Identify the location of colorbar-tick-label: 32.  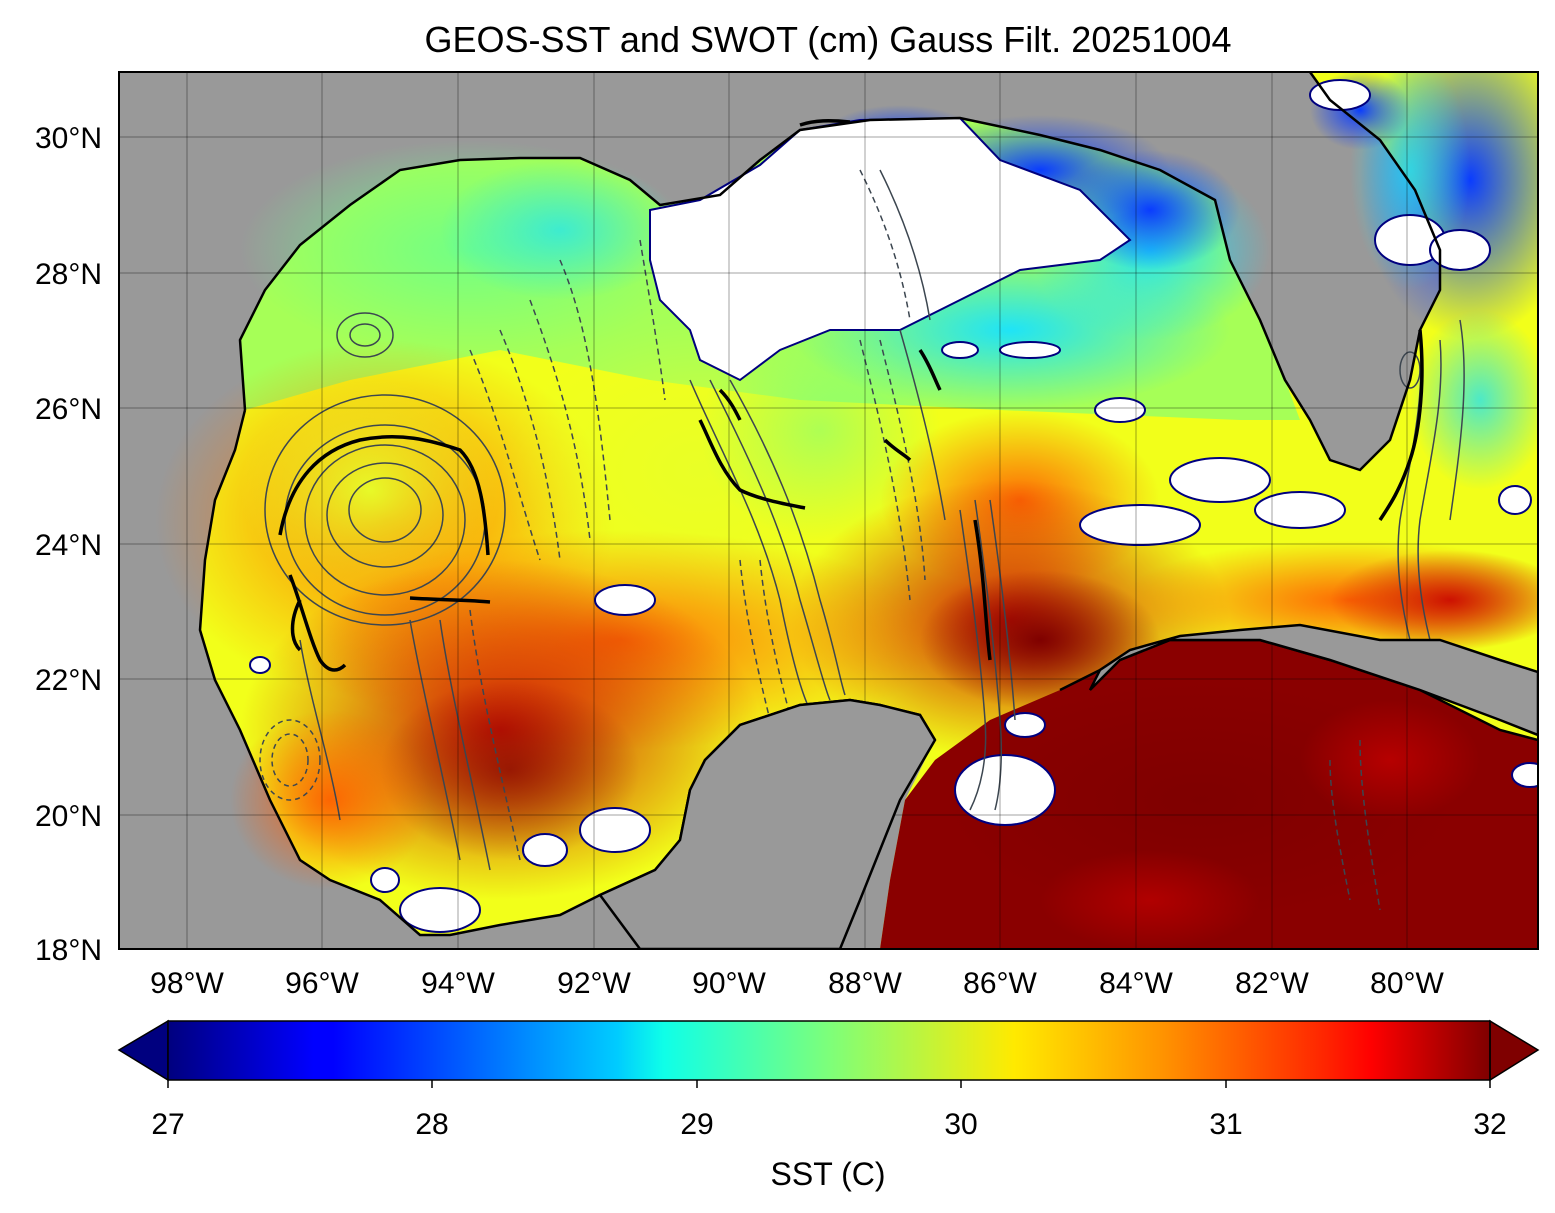
(1489, 1124).